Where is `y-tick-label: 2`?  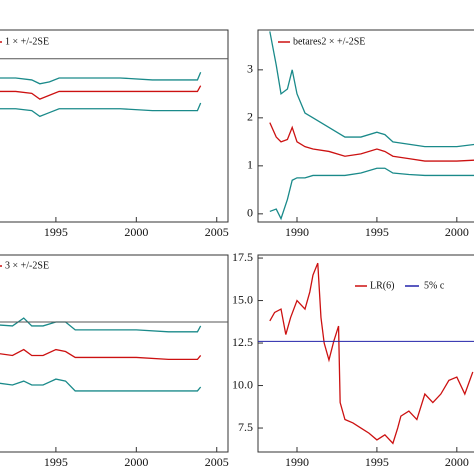 y-tick-label: 2 is located at coordinates (250, 117).